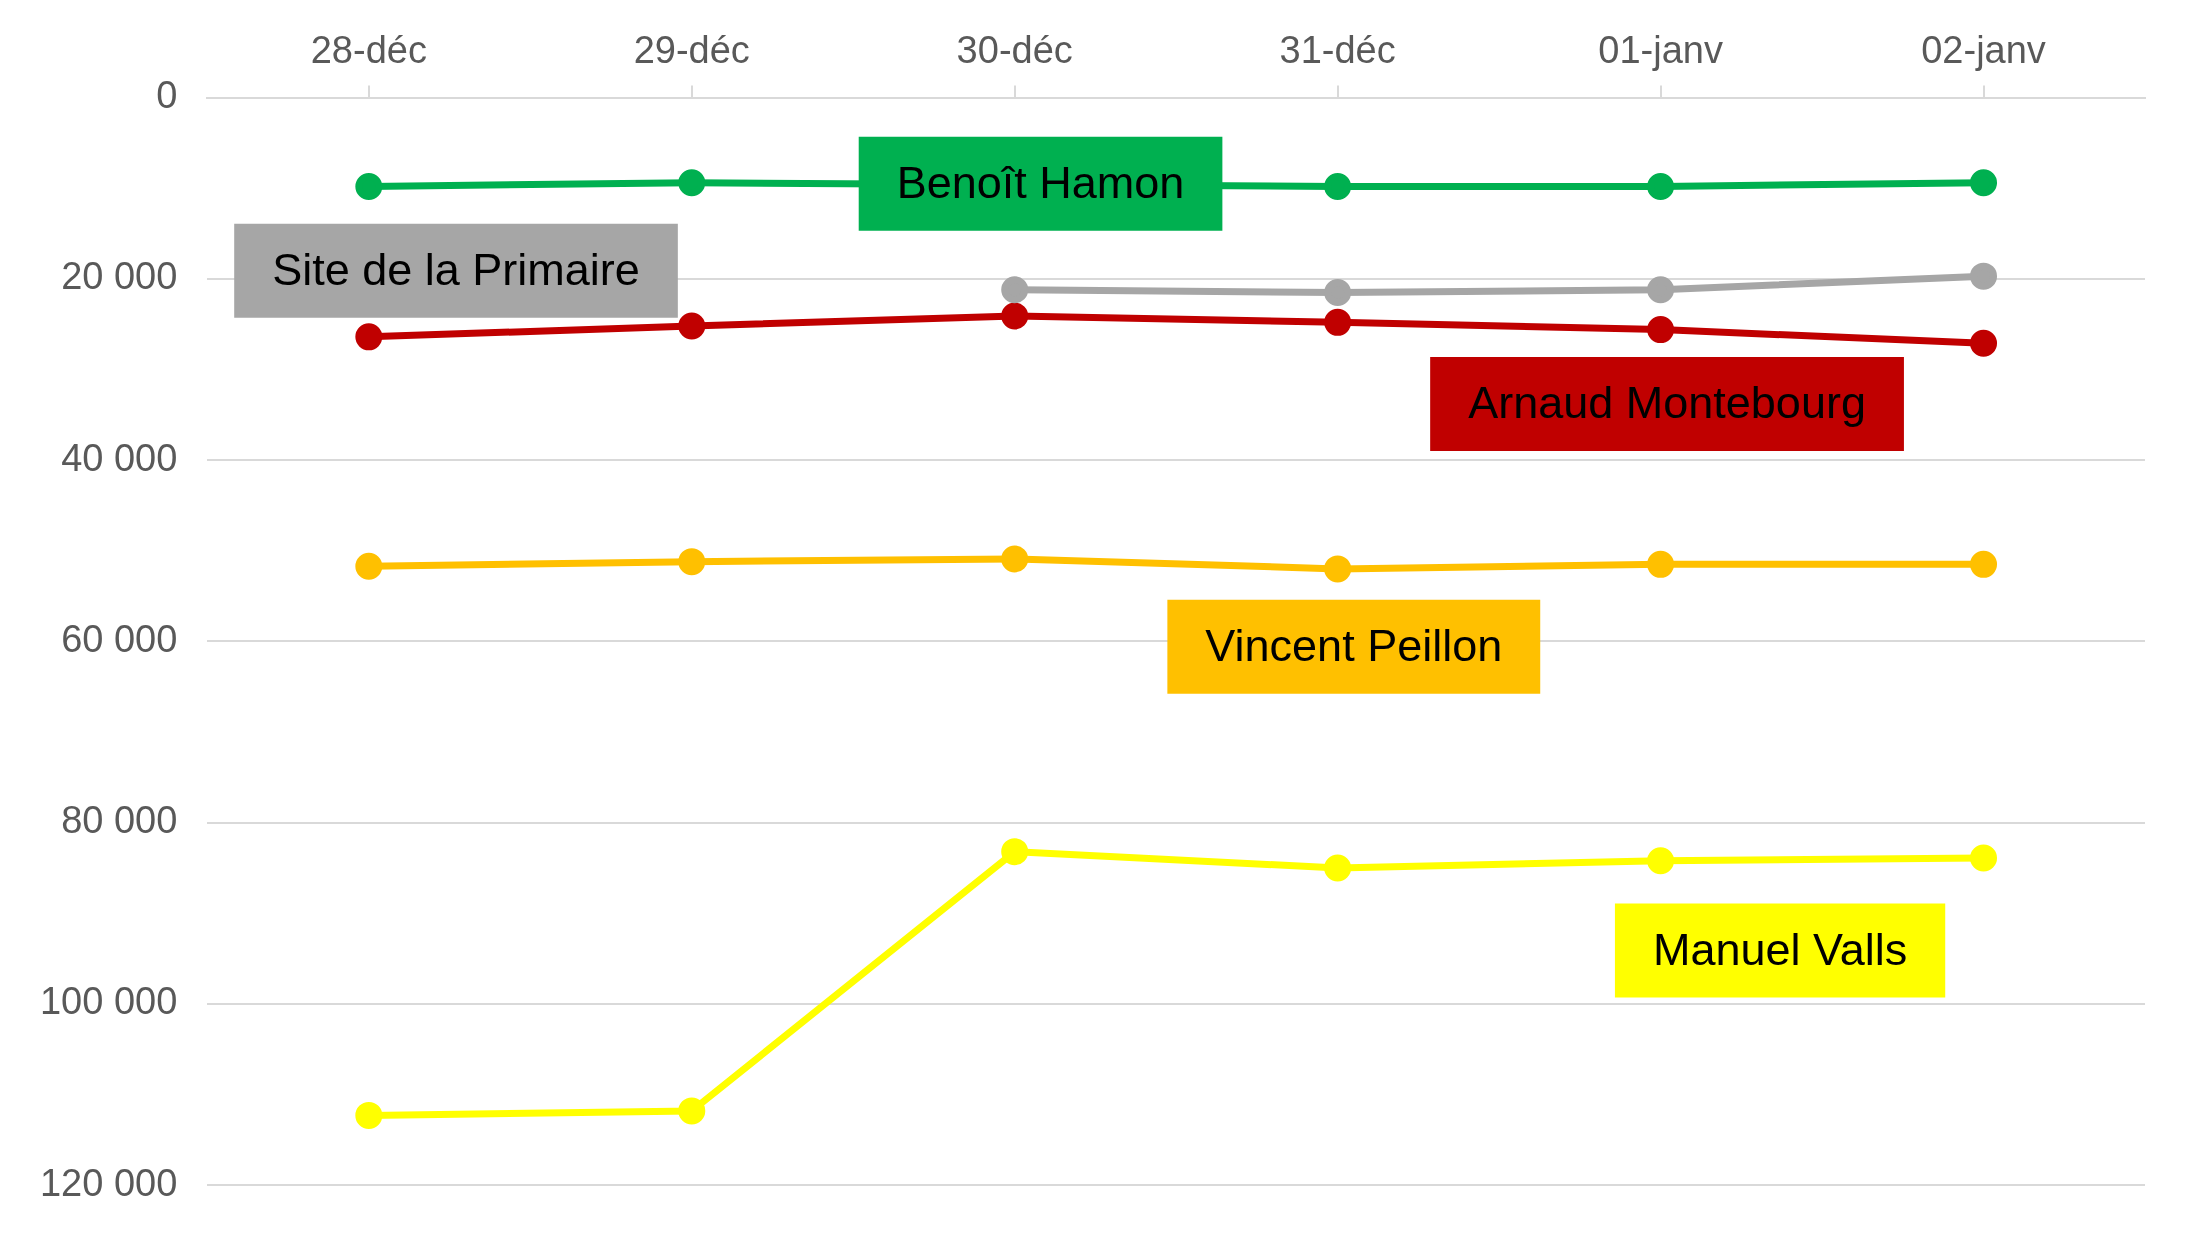 The height and width of the screenshot is (1238, 2200). I want to click on y-tick-label: 0, so click(167, 95).